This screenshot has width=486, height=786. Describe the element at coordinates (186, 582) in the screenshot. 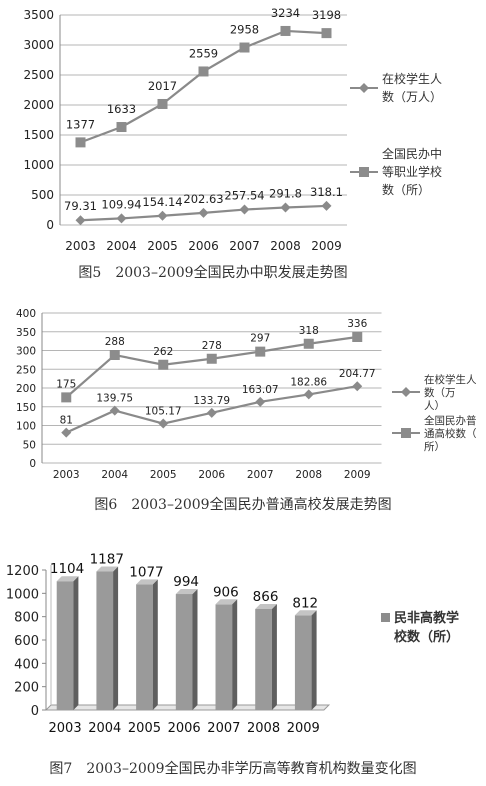

I see `data-label: 994` at that location.